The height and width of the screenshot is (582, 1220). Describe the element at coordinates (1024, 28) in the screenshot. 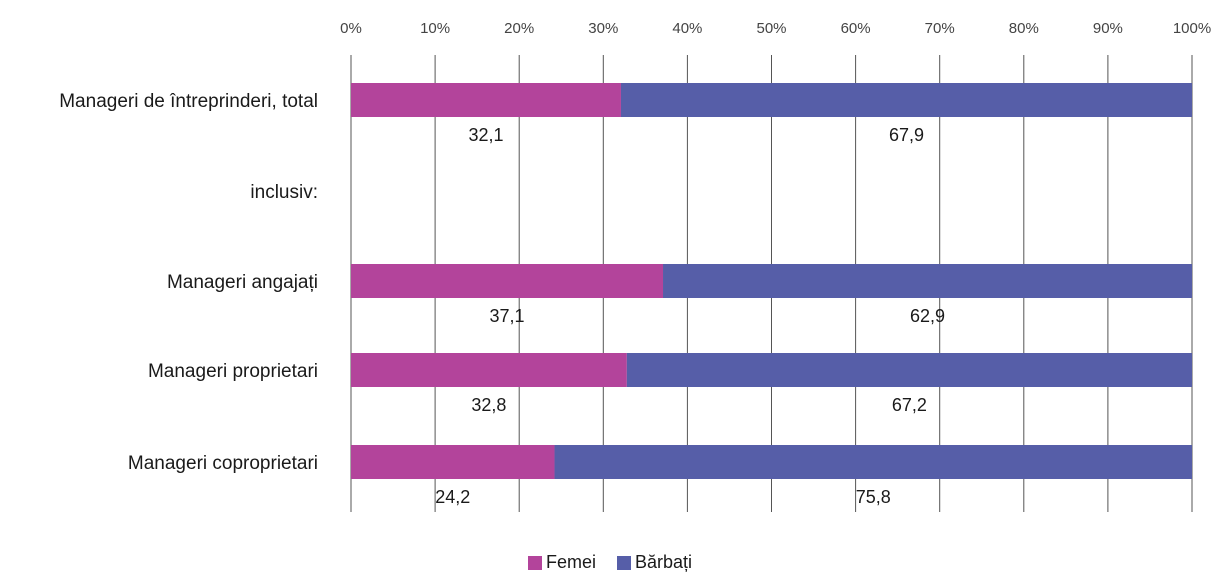

I see `x-tick-label: 80%` at that location.